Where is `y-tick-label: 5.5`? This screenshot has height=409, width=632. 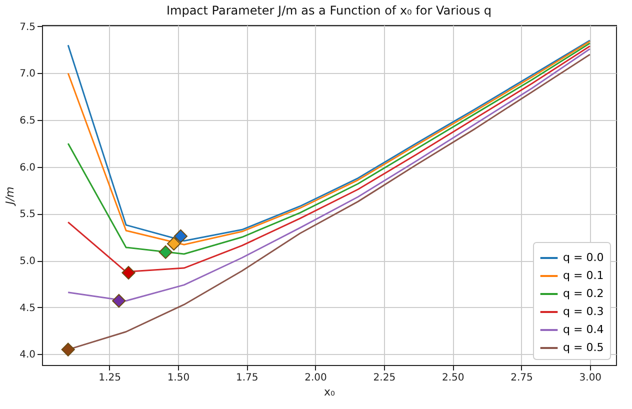
y-tick-label: 5.5 is located at coordinates (28, 214).